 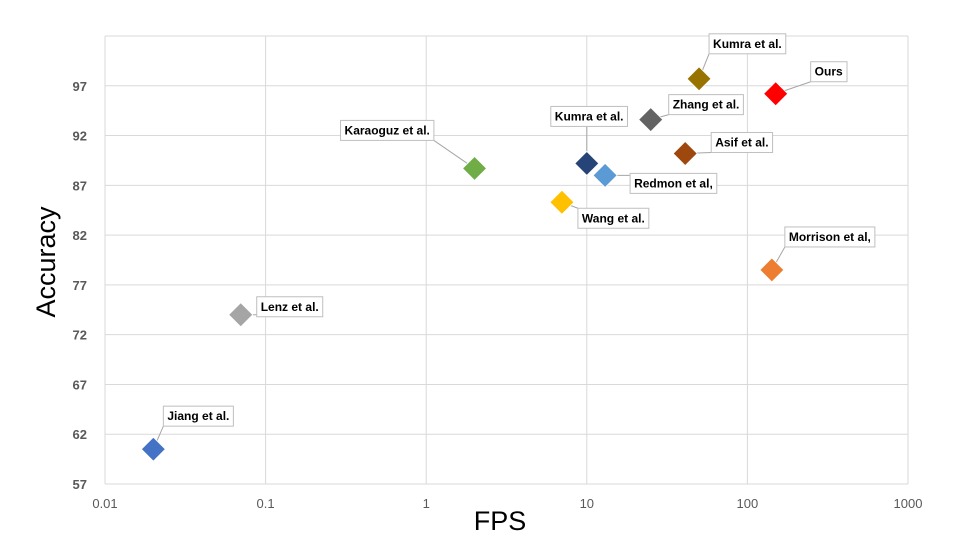 I want to click on data-label-callout: Jiang et al., so click(x=198, y=416).